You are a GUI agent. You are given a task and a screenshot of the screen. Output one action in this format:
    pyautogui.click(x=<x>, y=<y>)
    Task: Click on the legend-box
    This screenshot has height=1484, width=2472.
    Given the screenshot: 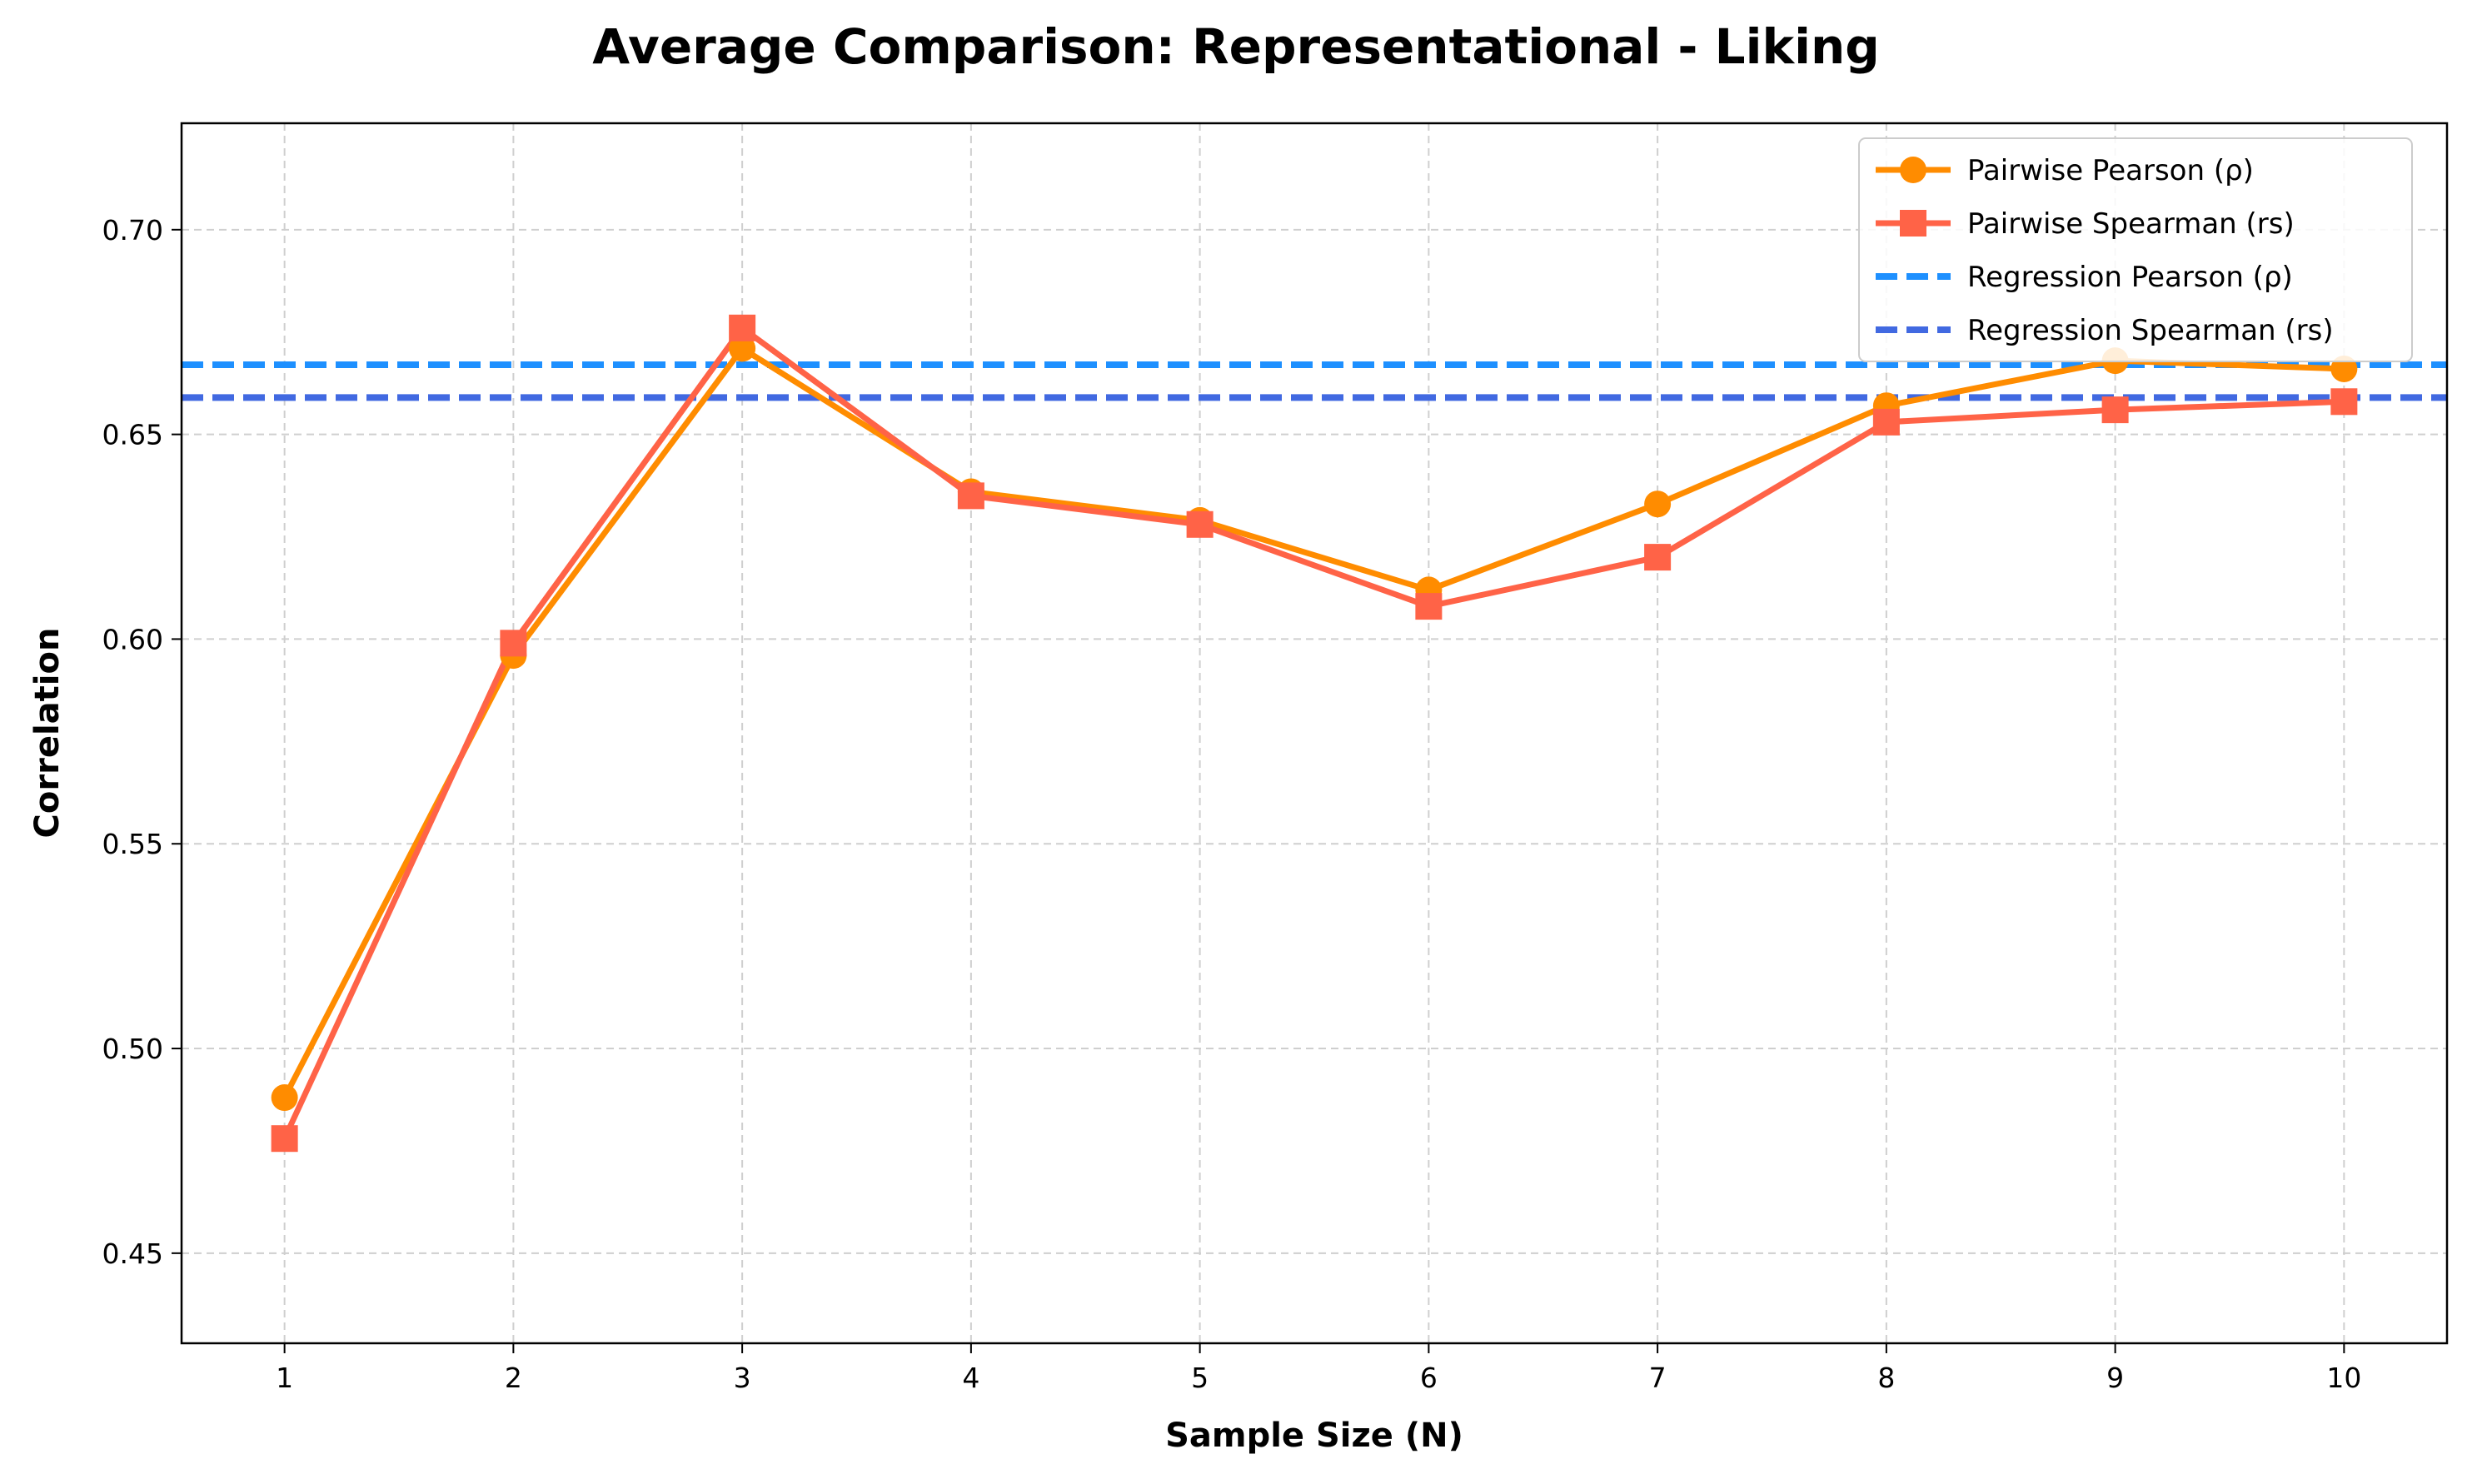 What is the action you would take?
    pyautogui.click(x=2135, y=249)
    